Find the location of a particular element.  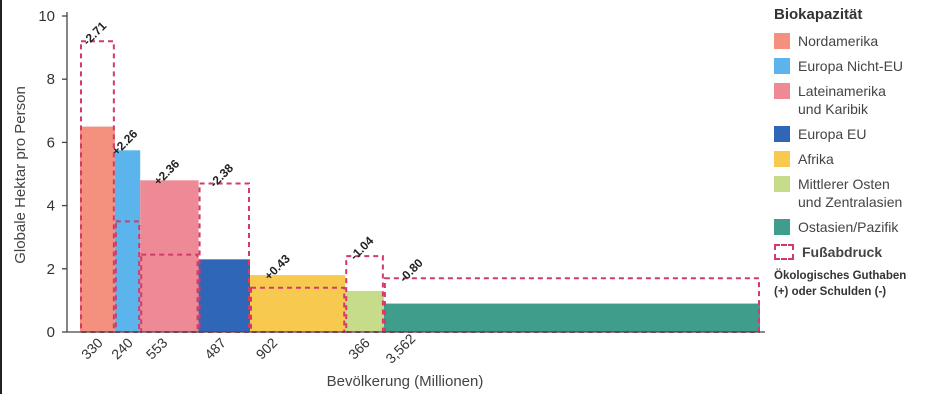

legend-item-ostasien-pazifik: Ostasien/Pazifik is located at coordinates (860, 227).